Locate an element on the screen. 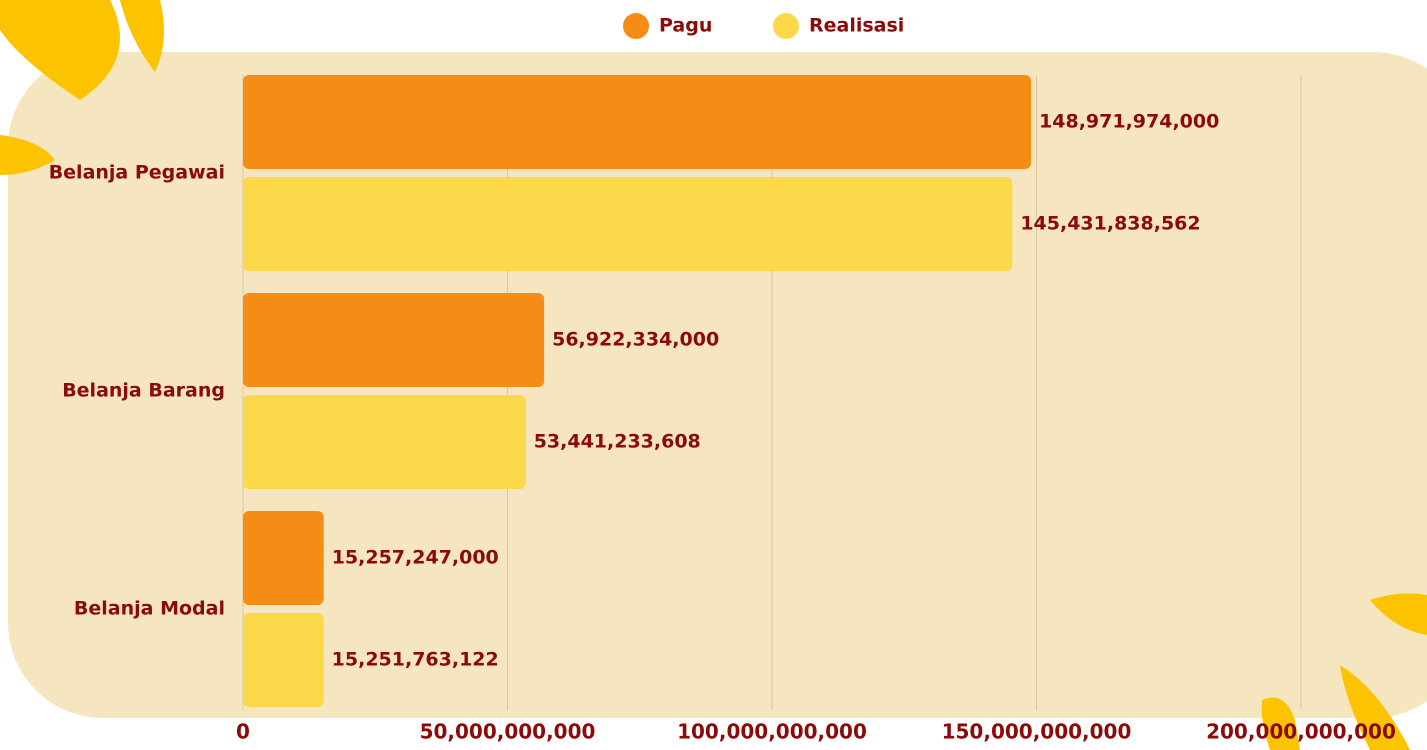 The height and width of the screenshot is (750, 1427). x-tick-label: 100,000,000,000 is located at coordinates (772, 732).